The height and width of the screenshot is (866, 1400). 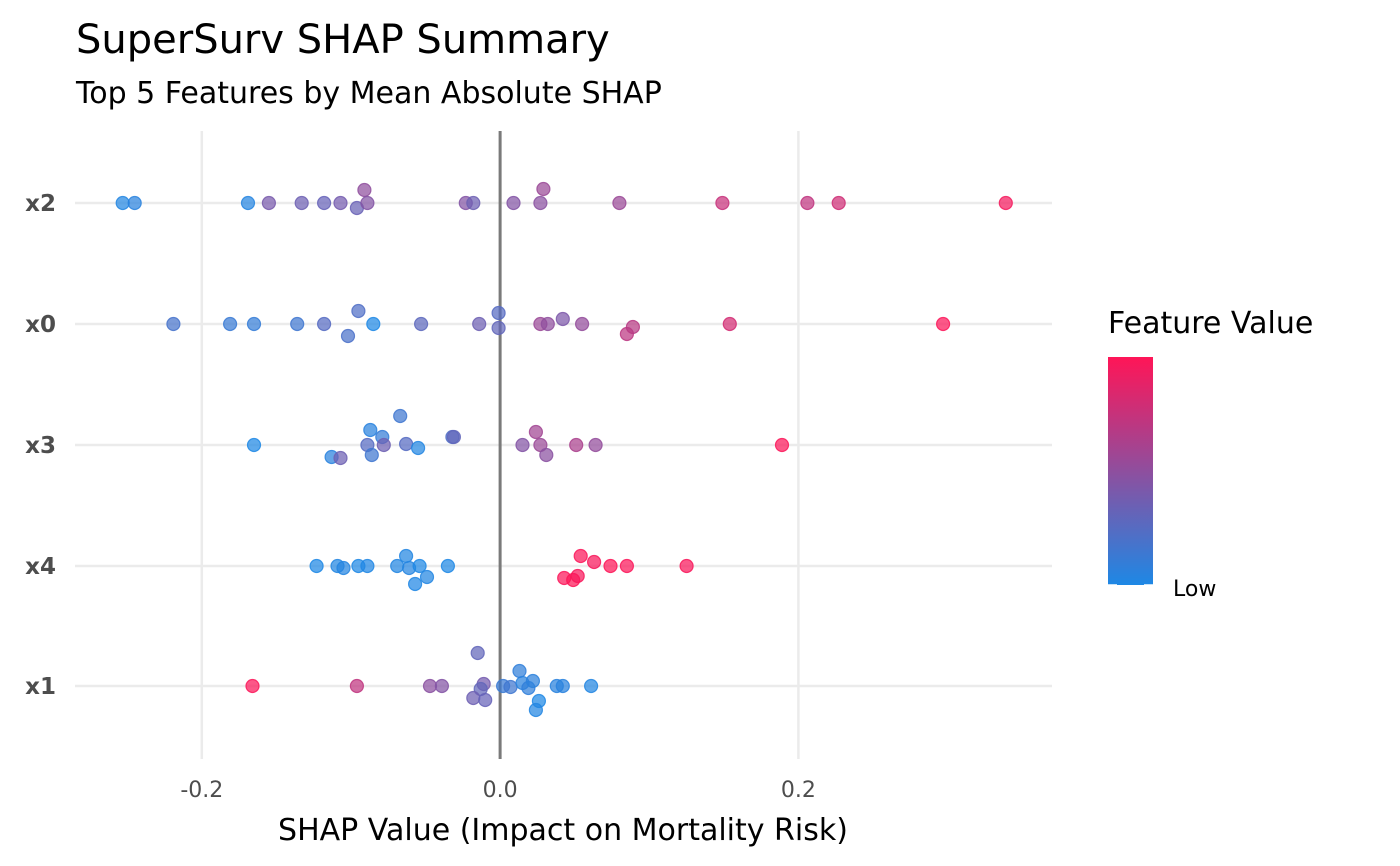 I want to click on series-x3, so click(x=518, y=437).